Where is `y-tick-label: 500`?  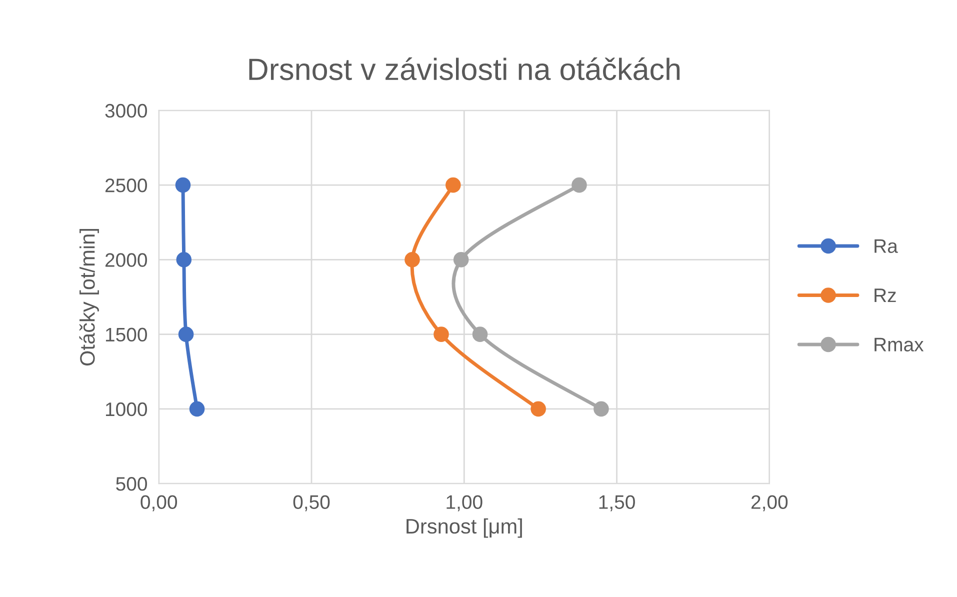
y-tick-label: 500 is located at coordinates (131, 484).